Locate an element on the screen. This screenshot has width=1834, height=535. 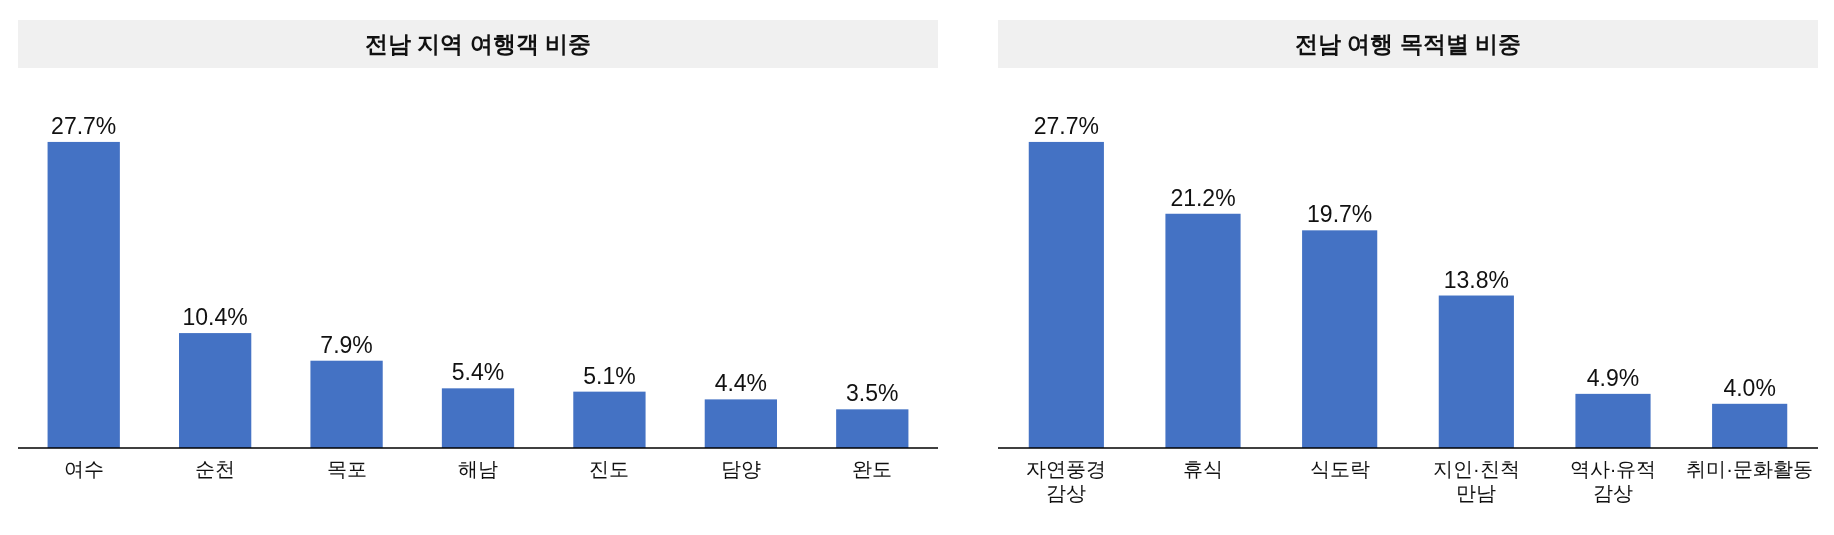
x-tick-label: 담양 is located at coordinates (740, 469).